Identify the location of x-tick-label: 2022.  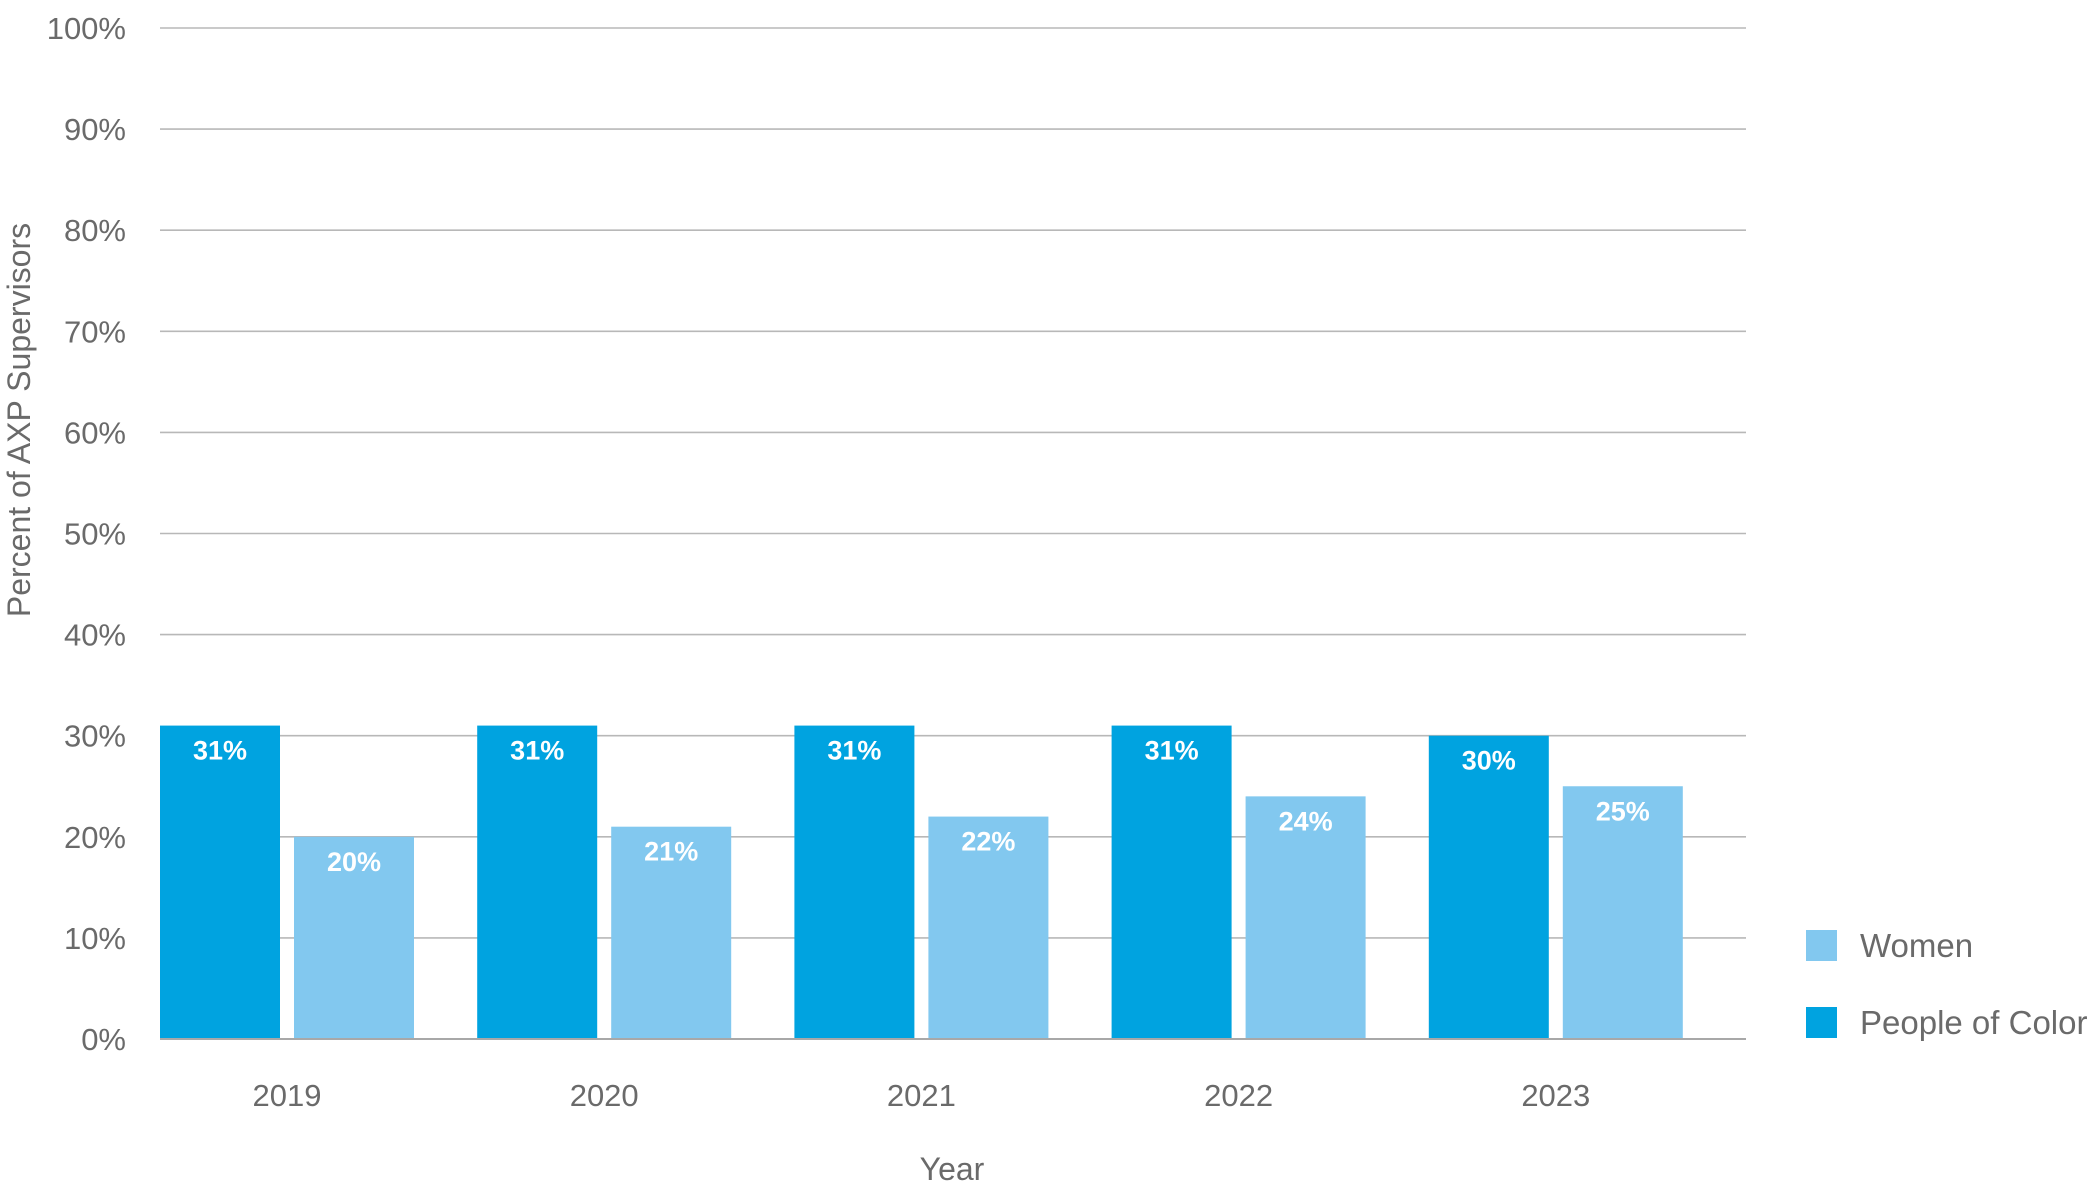
(1238, 1095).